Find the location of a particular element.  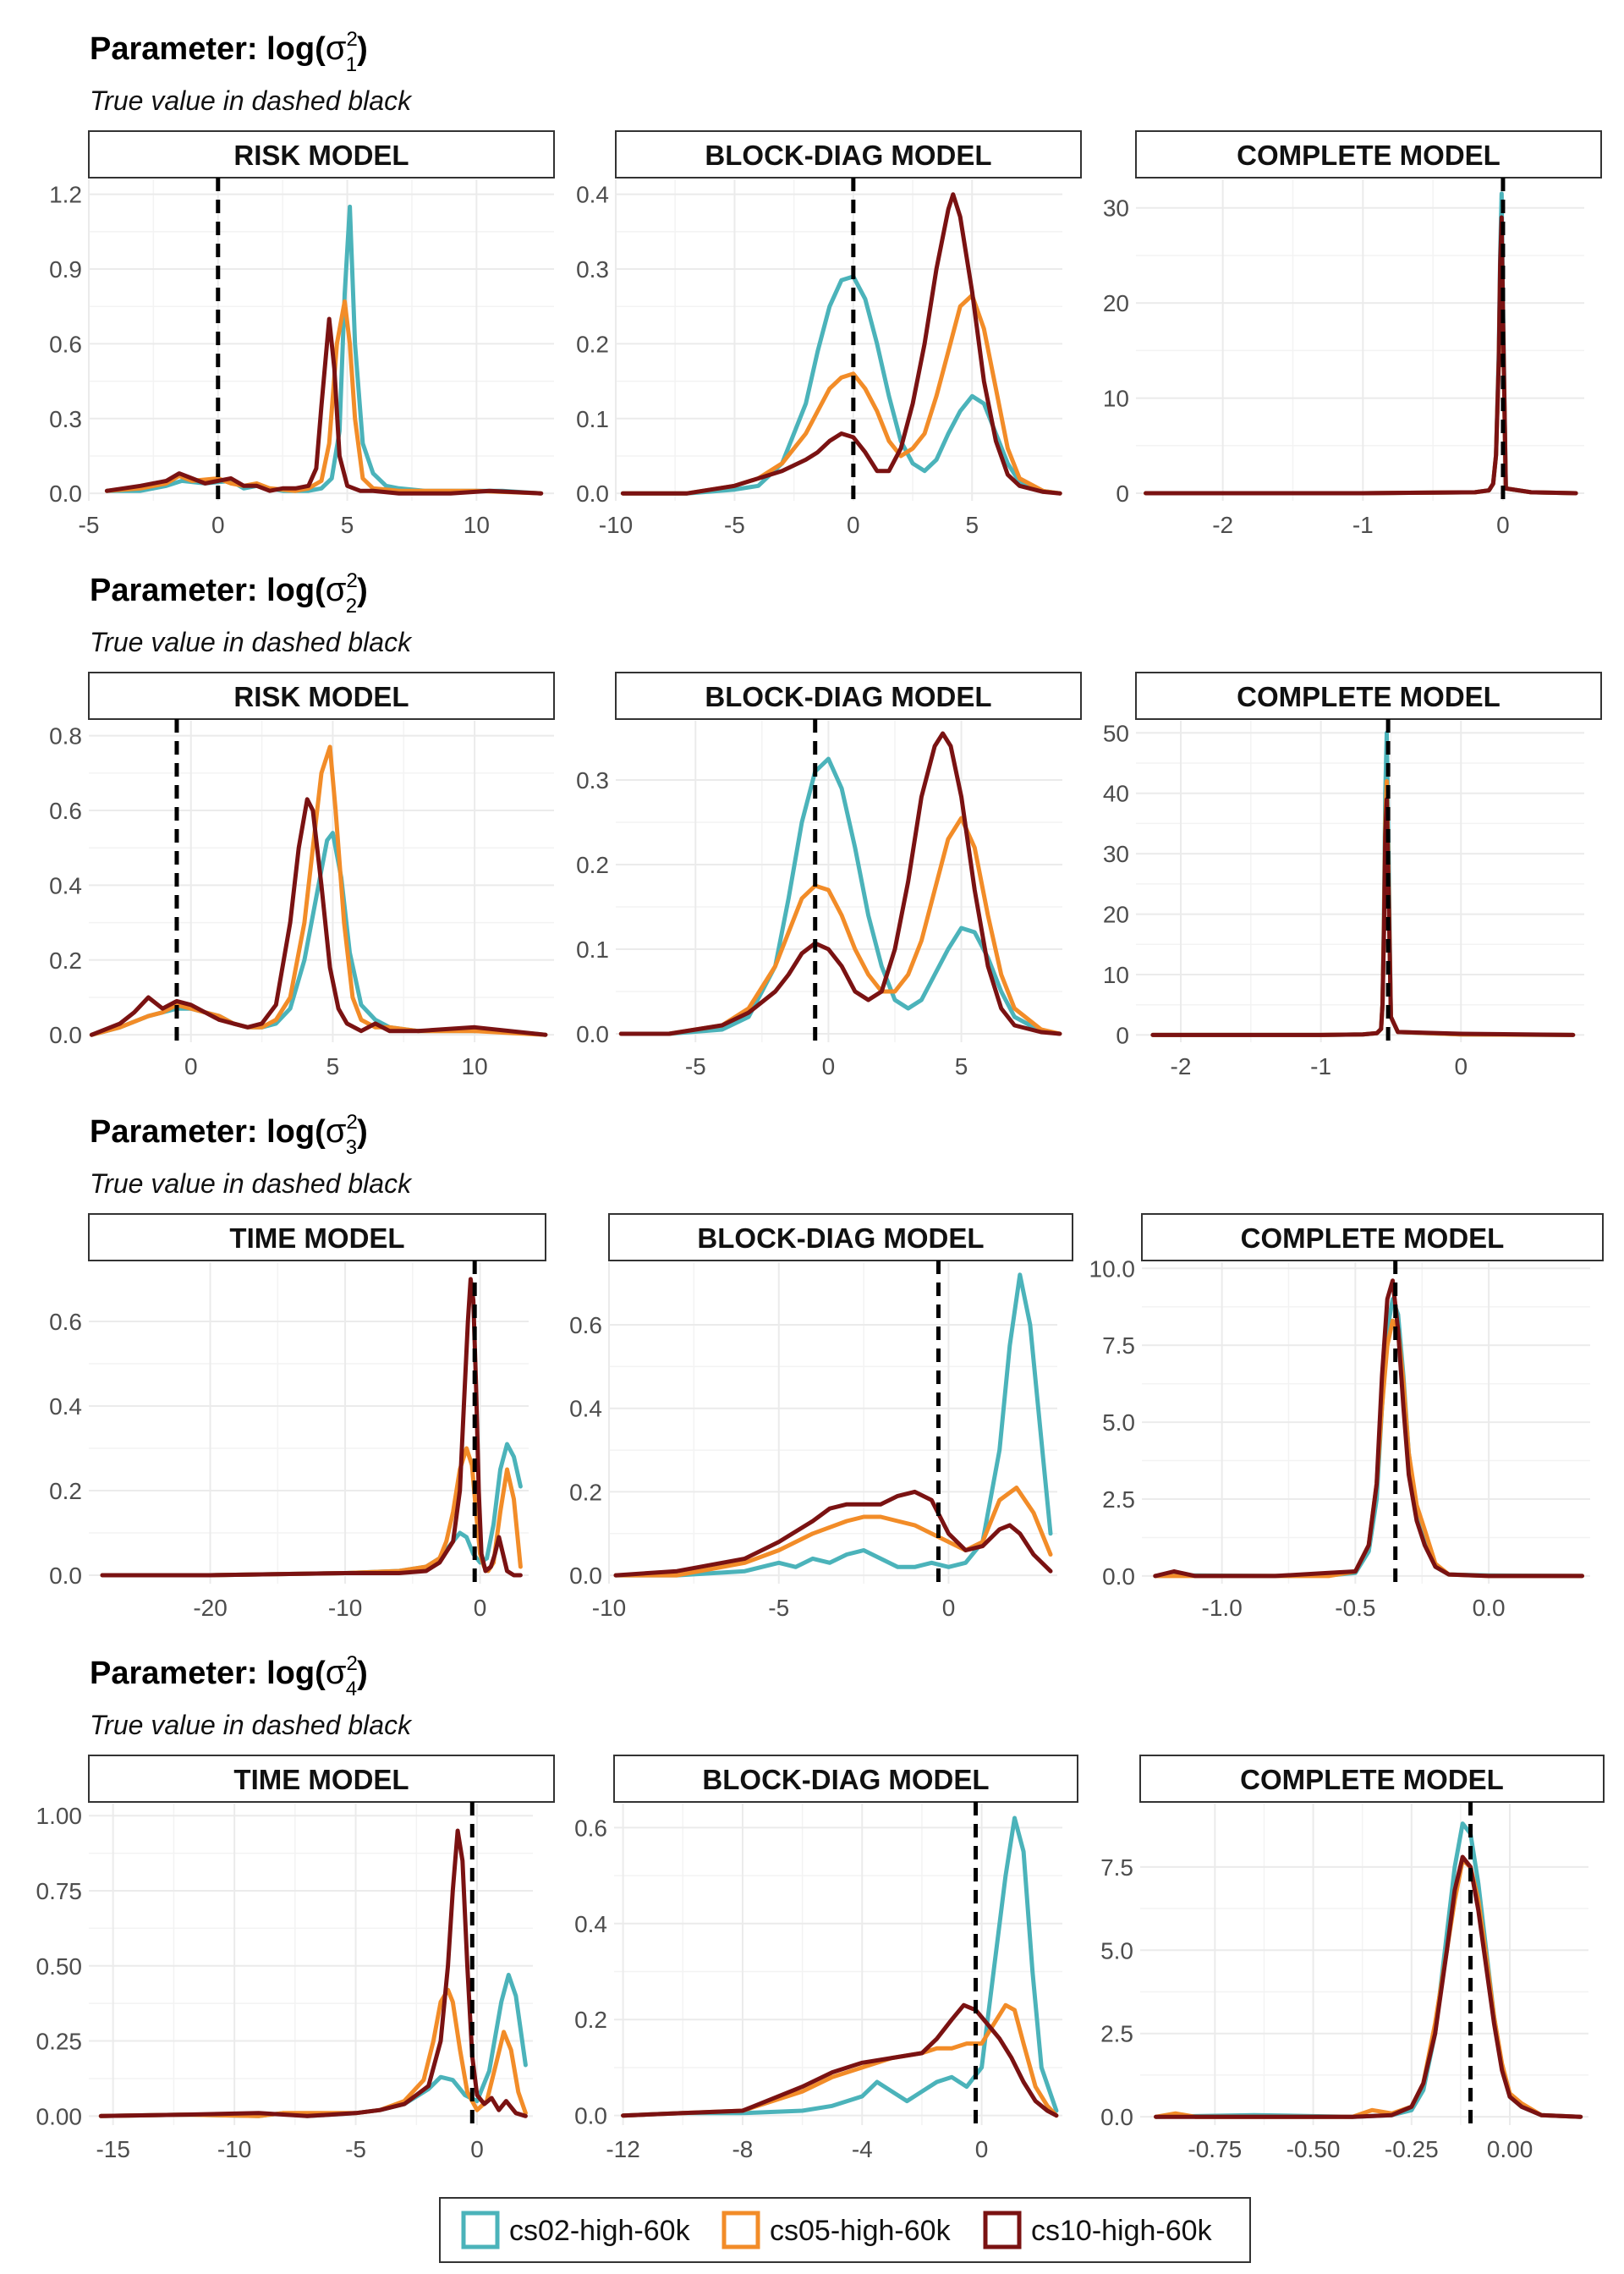

y-tick-label: 0.50 is located at coordinates (60, 1967).